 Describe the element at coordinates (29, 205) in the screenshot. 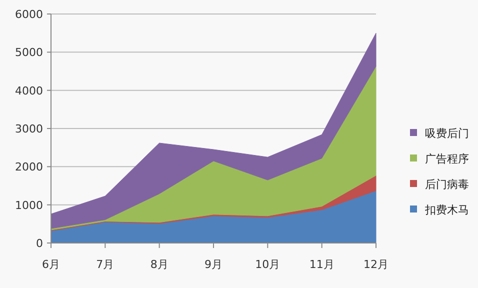

I see `y-tick-label: 1000` at that location.